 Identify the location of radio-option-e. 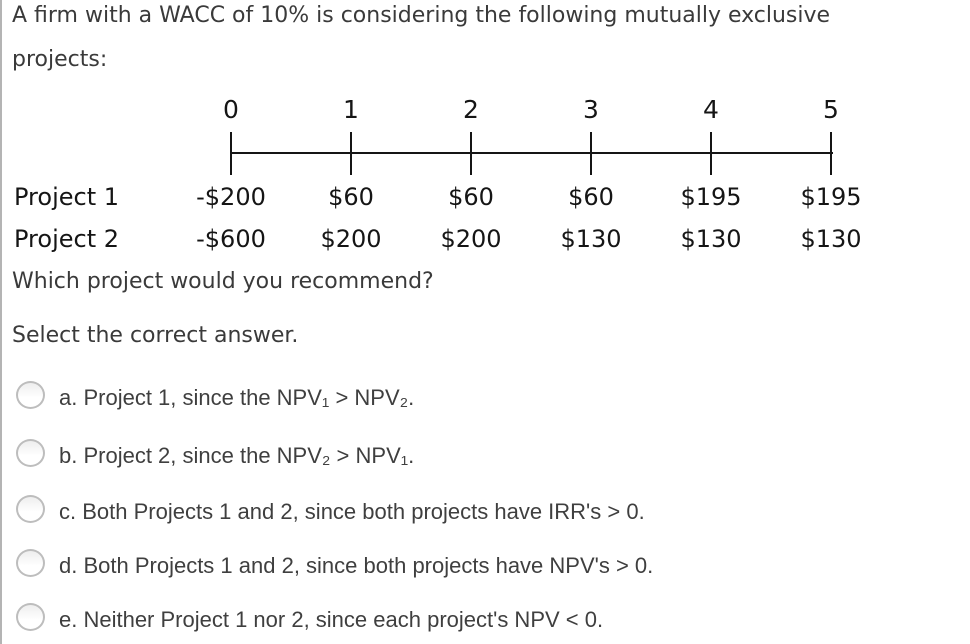
(30, 617).